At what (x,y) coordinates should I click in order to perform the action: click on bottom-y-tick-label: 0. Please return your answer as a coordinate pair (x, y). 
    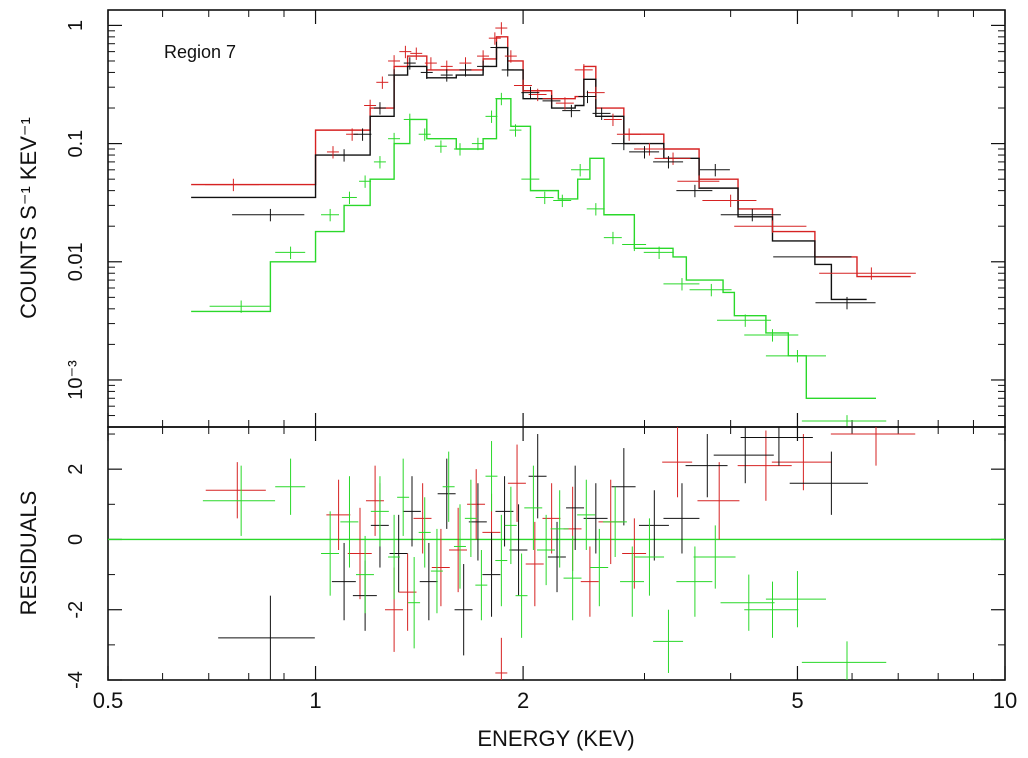
    Looking at the image, I should click on (76, 539).